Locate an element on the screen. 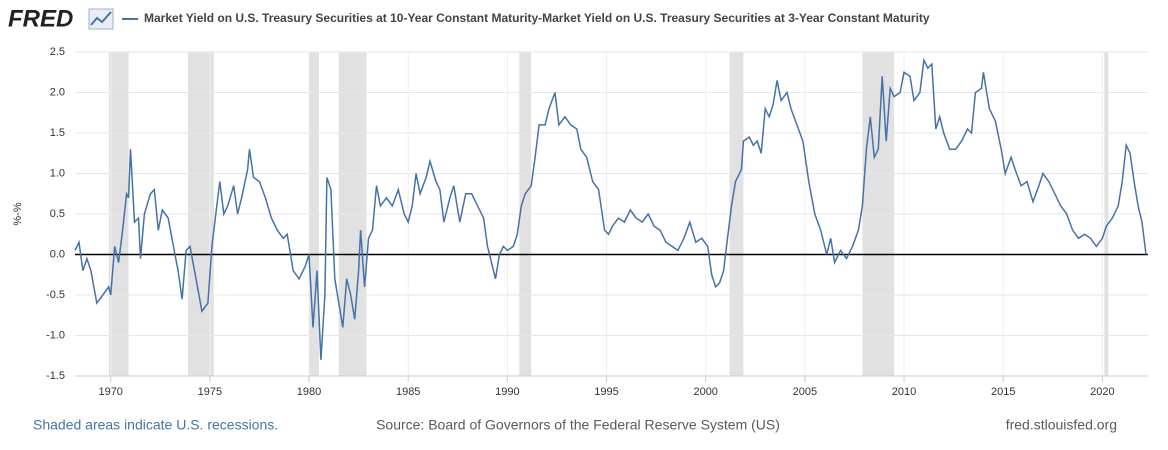  x-tick-label: 2010 is located at coordinates (904, 392).